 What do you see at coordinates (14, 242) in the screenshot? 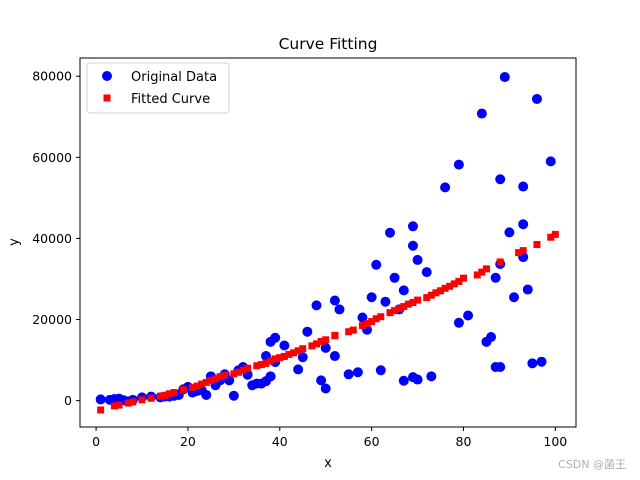
I see `y-axis-label: y` at bounding box center [14, 242].